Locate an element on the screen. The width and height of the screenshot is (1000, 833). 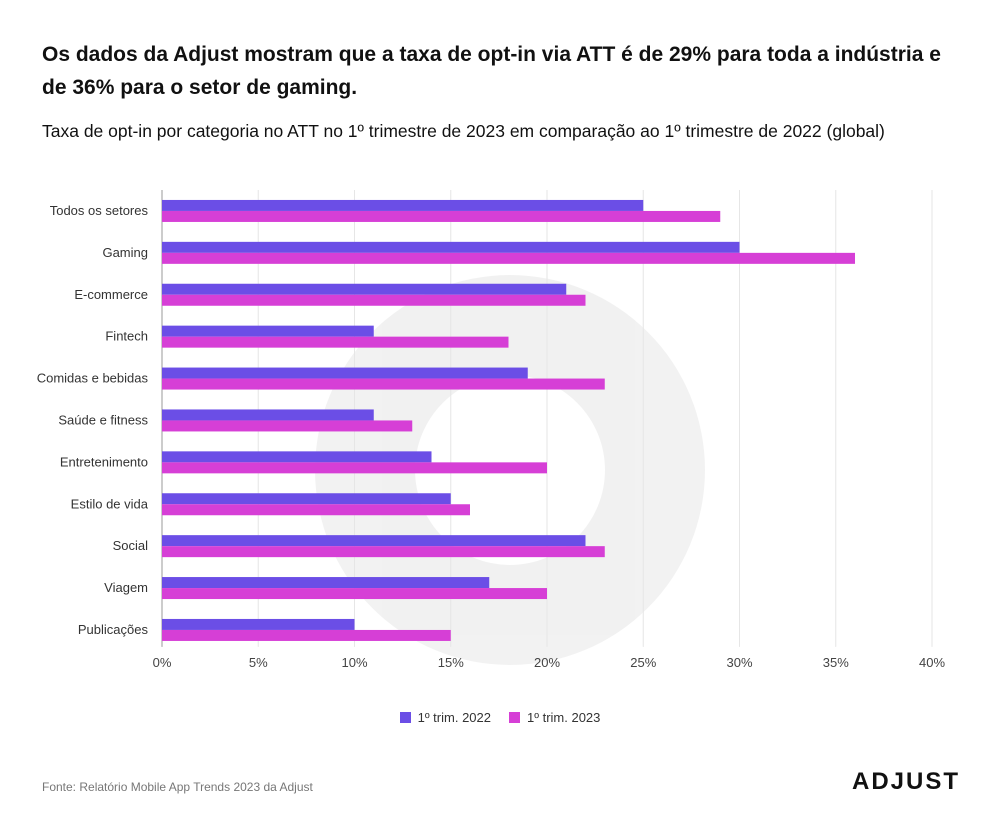
legend-item-2023: 1º trim. 2023 is located at coordinates (554, 717).